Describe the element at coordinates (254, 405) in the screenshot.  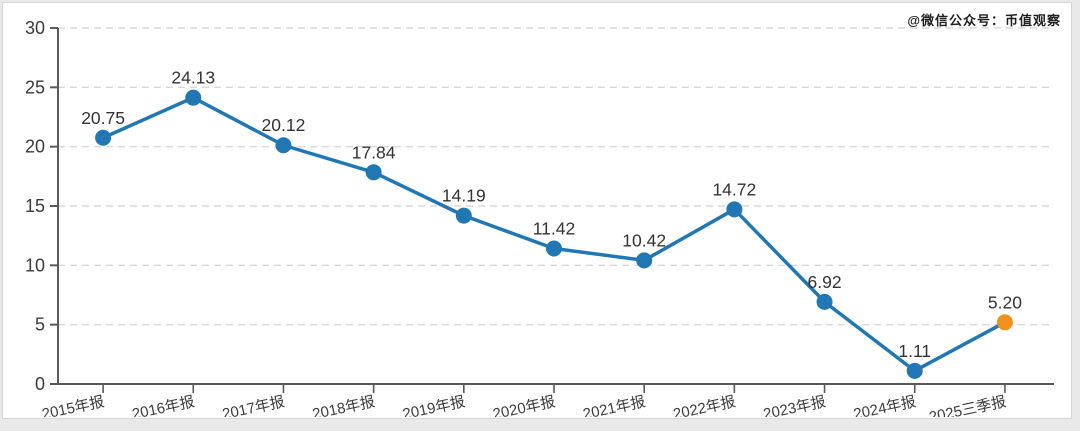
I see `x-tick-label: 2017年报` at that location.